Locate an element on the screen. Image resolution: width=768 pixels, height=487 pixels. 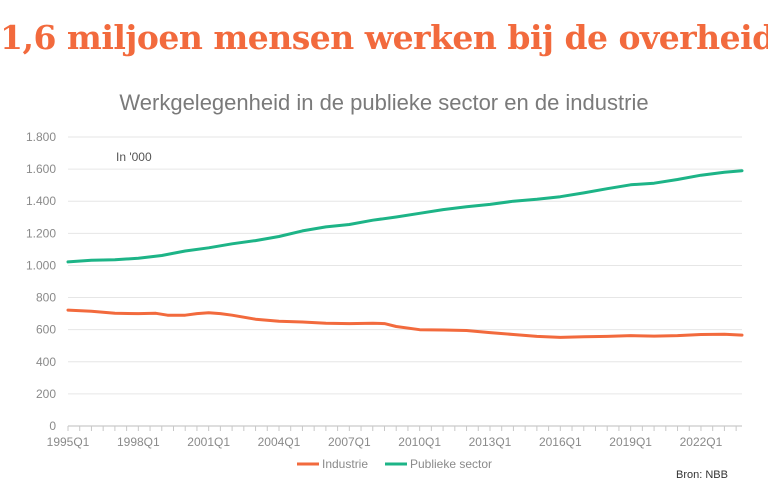
y-tick-label: 800 is located at coordinates (46, 298).